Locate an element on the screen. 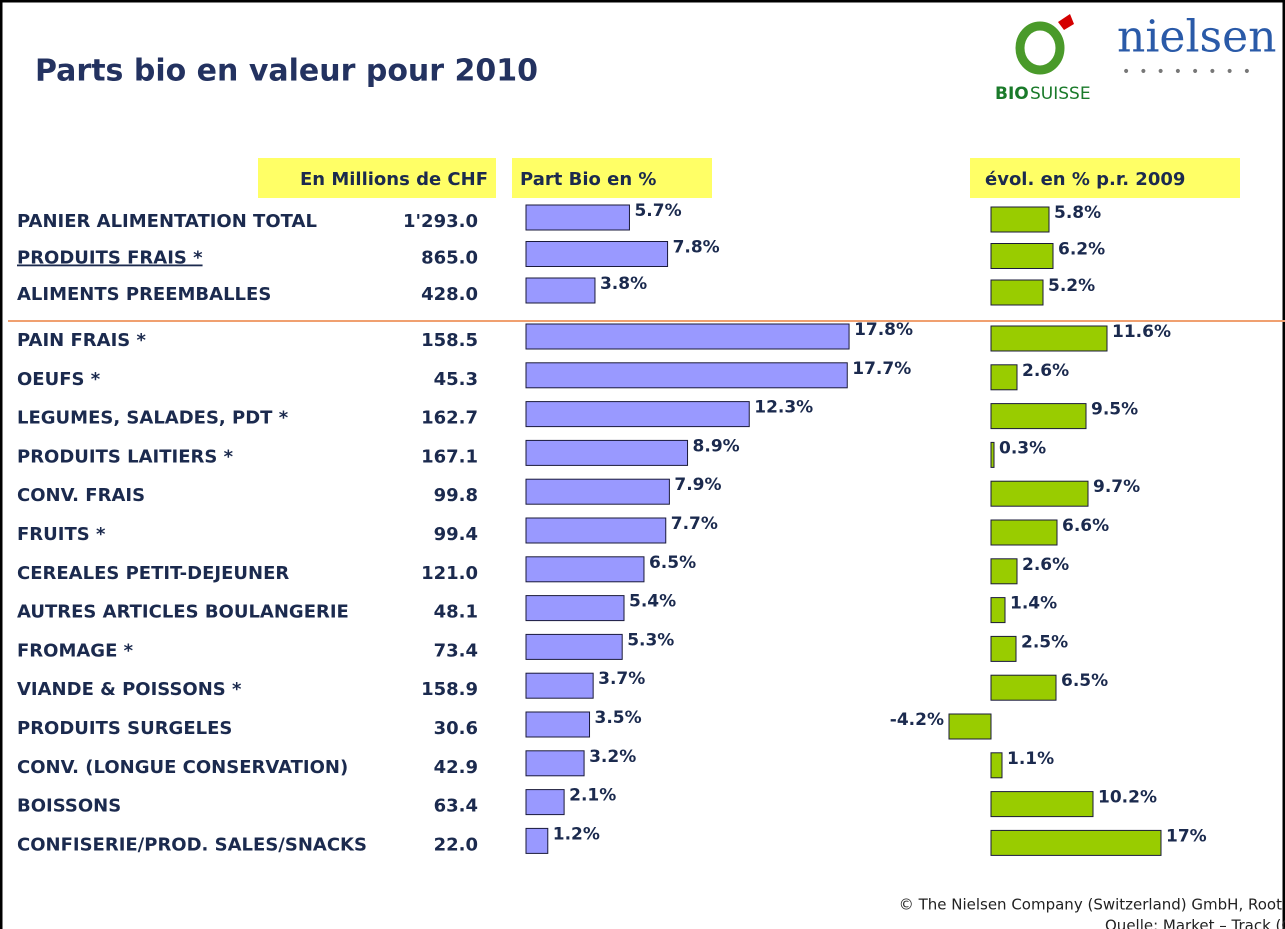  value-label: 6.5% is located at coordinates (672, 563).